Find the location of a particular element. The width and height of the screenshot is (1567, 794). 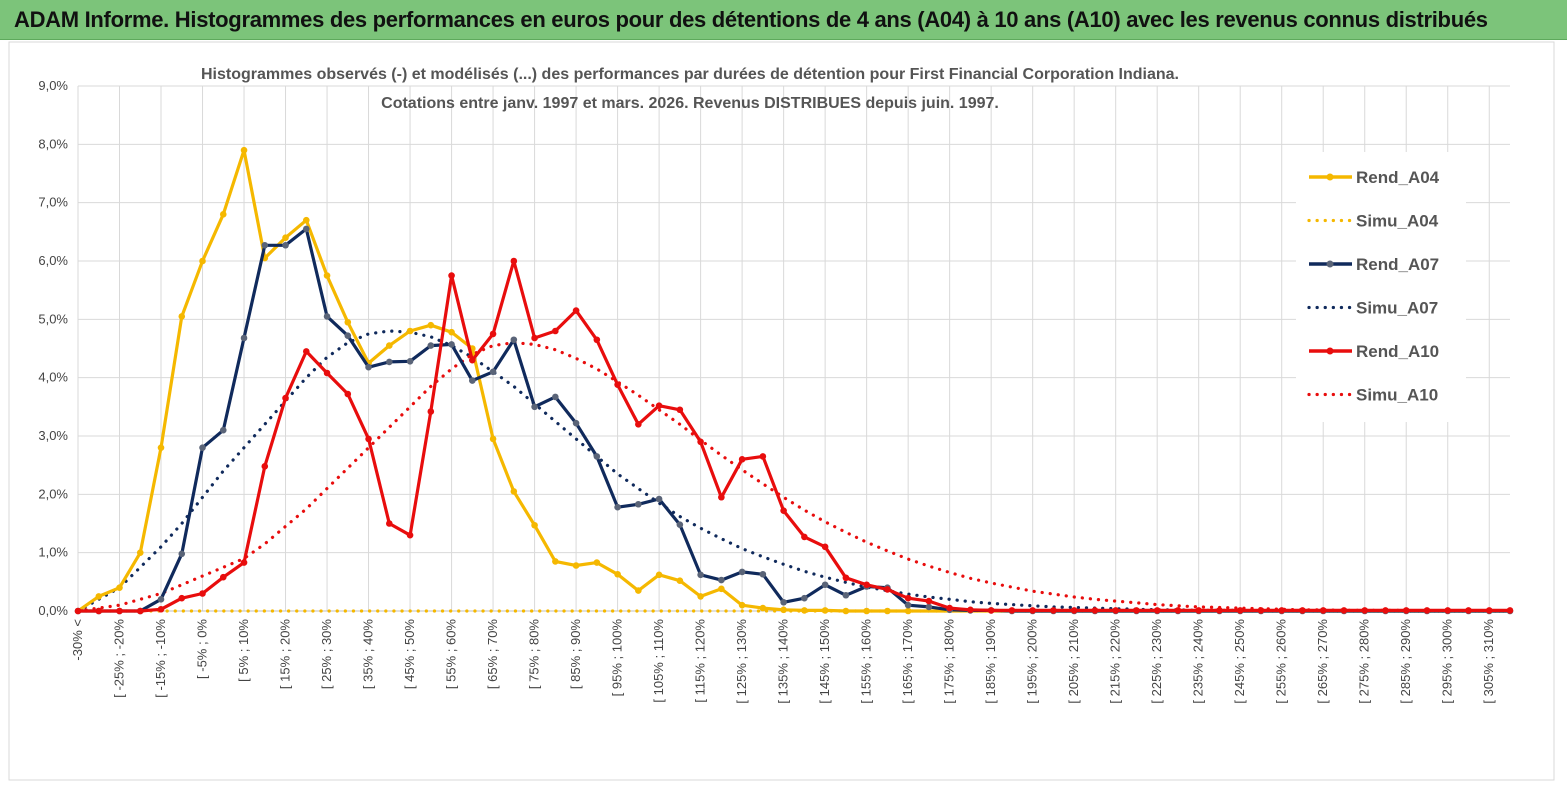

x-tick-label: [ 85% ; 90% is located at coordinates (575, 654).